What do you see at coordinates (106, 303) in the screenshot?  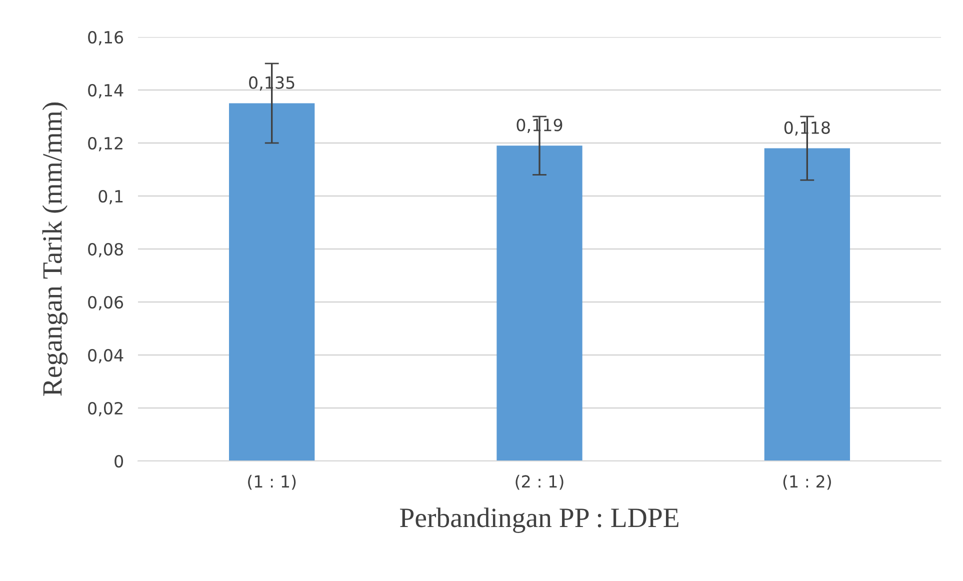 I see `y-tick-label: 0,06` at bounding box center [106, 303].